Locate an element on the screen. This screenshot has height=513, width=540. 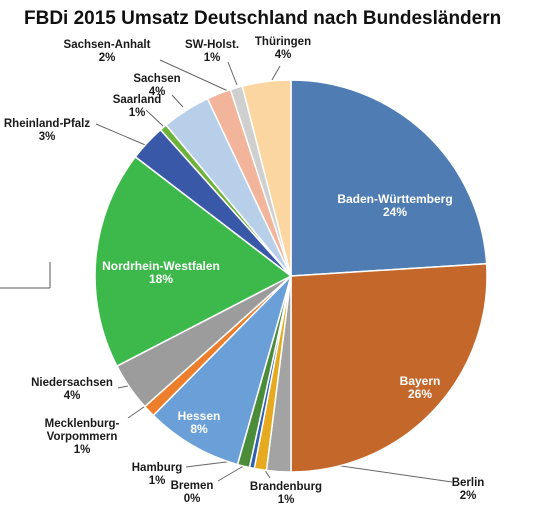
slice-label-bremen: Bremen 0% is located at coordinates (192, 492).